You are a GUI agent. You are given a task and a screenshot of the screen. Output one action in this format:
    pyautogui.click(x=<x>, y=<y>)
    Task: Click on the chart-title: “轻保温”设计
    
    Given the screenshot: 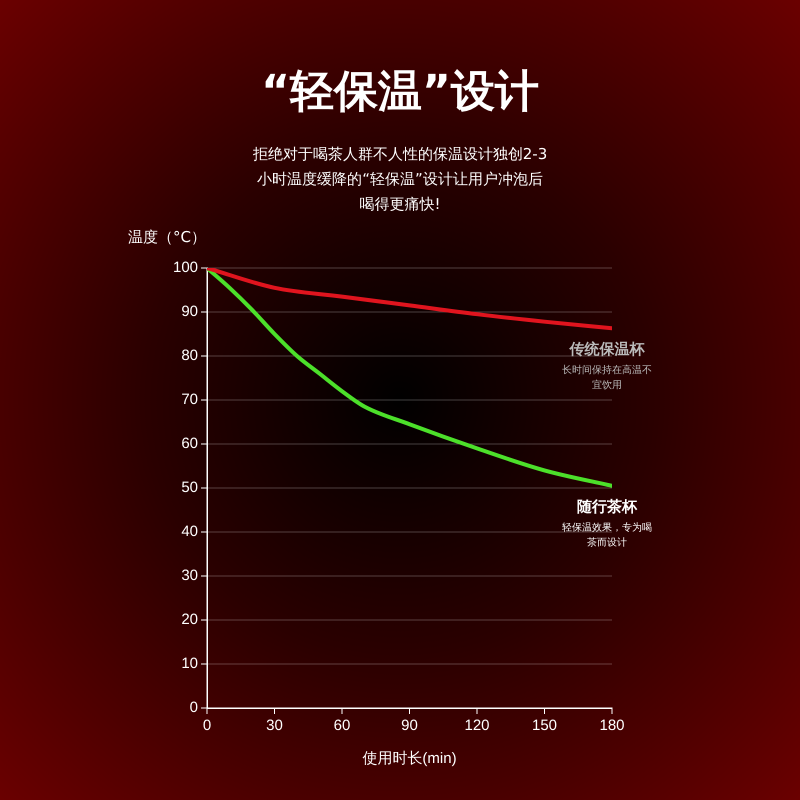 What is the action you would take?
    pyautogui.click(x=400, y=92)
    